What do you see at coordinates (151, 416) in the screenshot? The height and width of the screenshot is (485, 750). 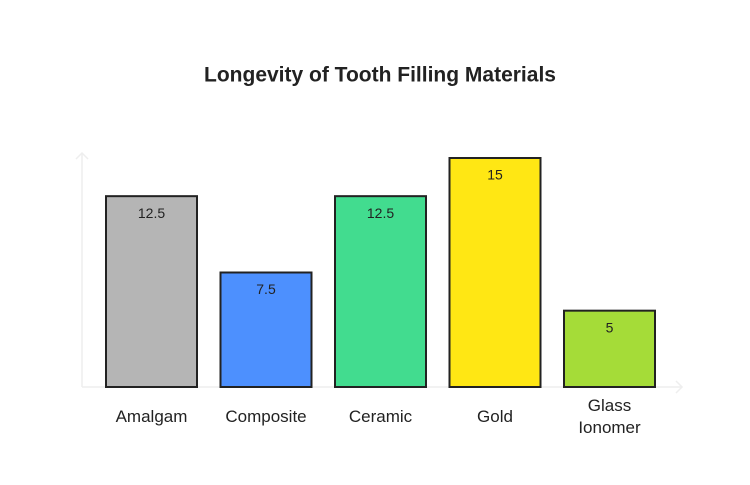 I see `x-tick-label: Amalgam` at bounding box center [151, 416].